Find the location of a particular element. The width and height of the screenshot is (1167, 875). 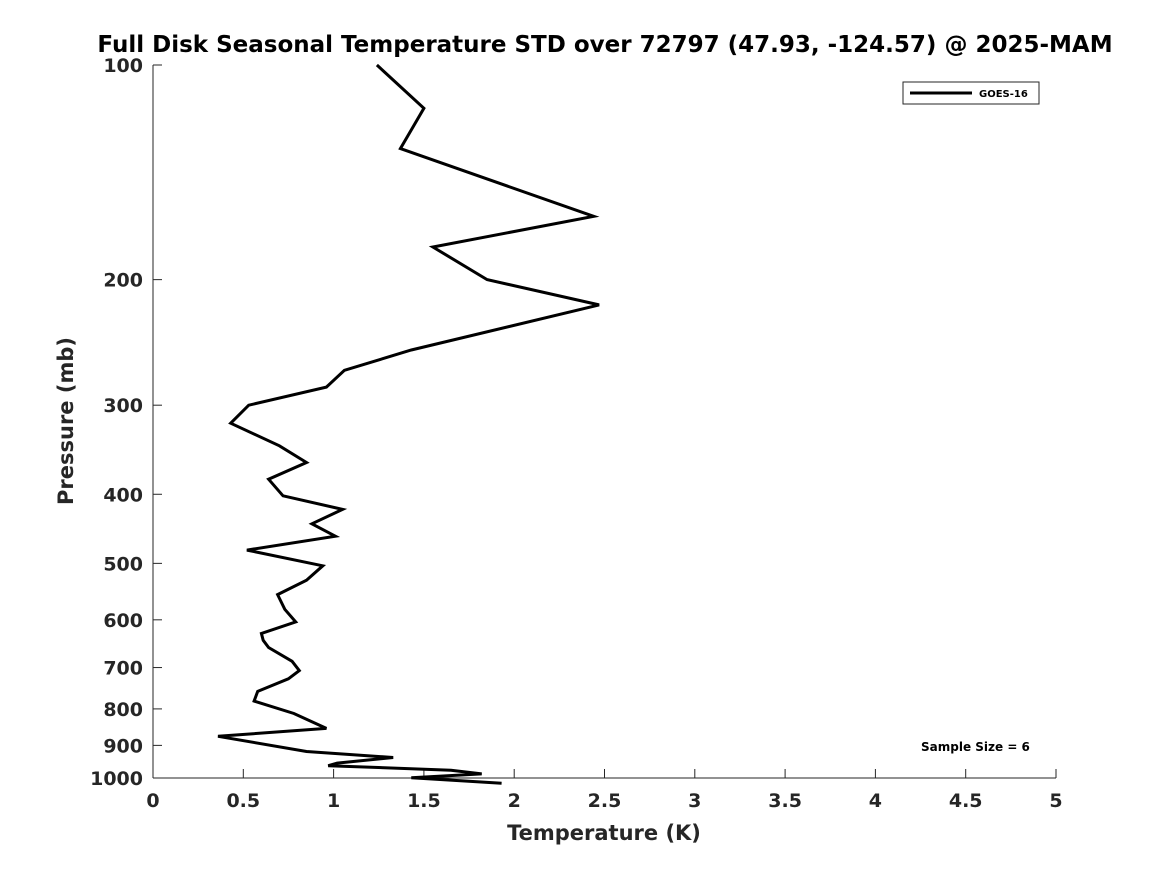

y-tick-label: 100 is located at coordinates (123, 66).